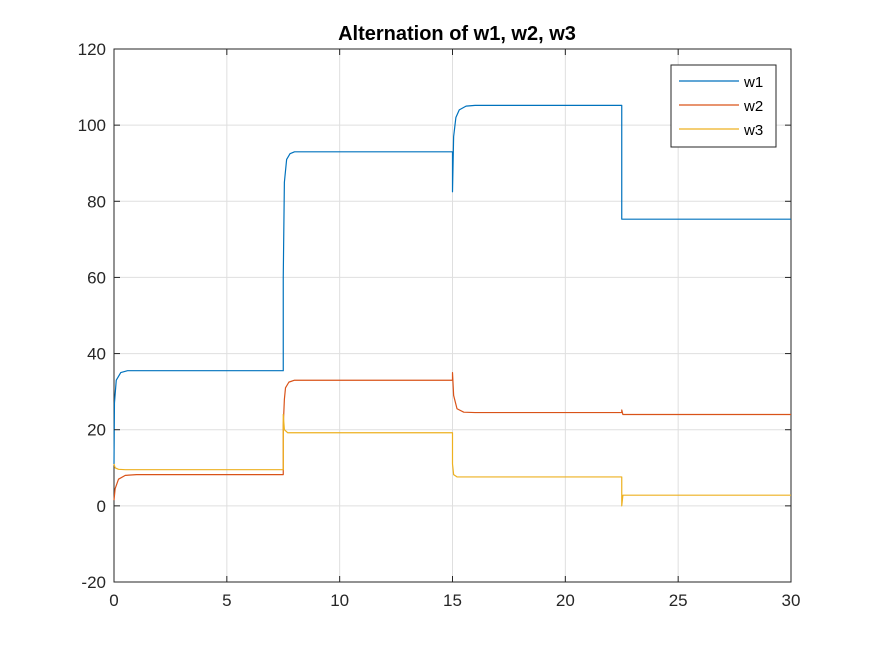 The height and width of the screenshot is (656, 875). I want to click on x-tick-label: 20, so click(565, 600).